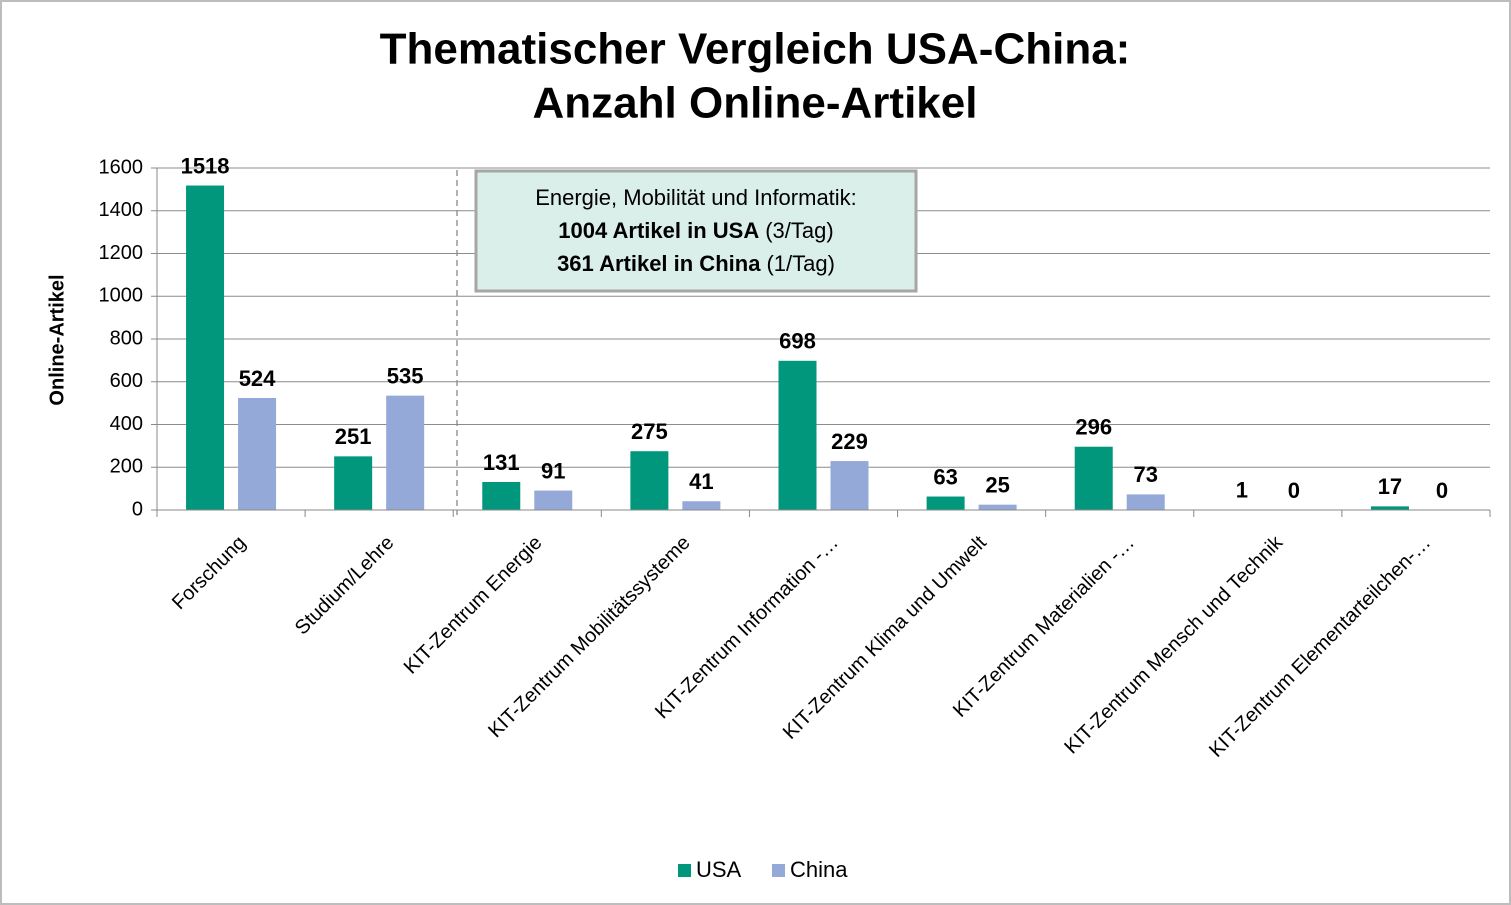 The width and height of the screenshot is (1511, 905). What do you see at coordinates (353, 436) in the screenshot?
I see `value-label: 251` at bounding box center [353, 436].